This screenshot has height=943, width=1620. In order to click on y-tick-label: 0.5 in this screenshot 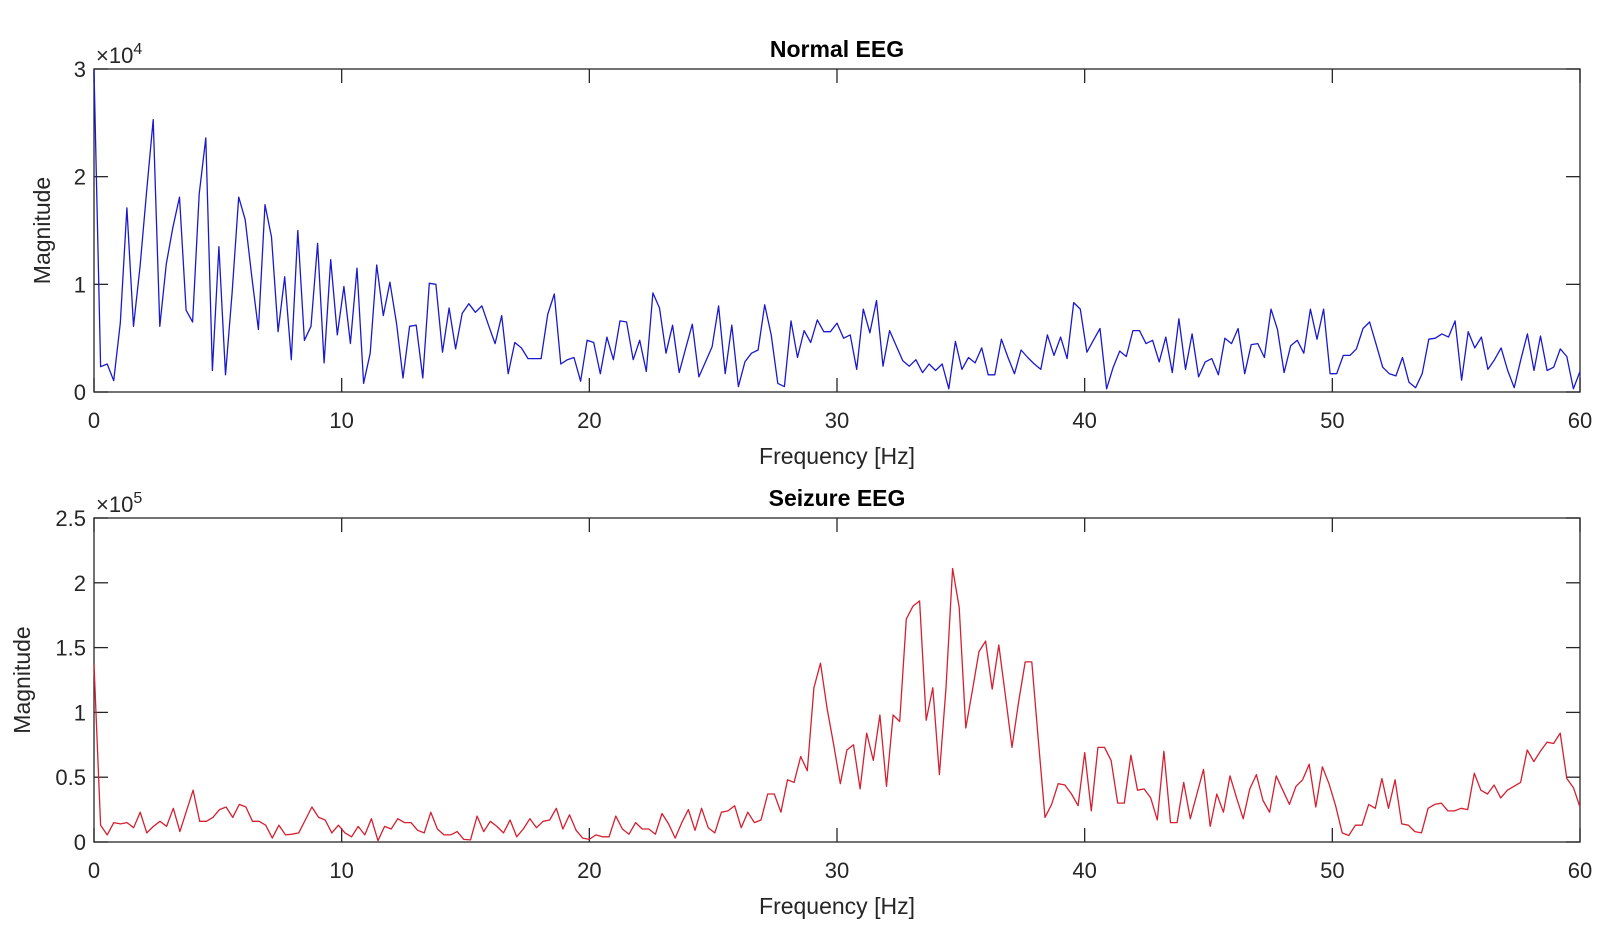, I will do `click(70, 777)`.